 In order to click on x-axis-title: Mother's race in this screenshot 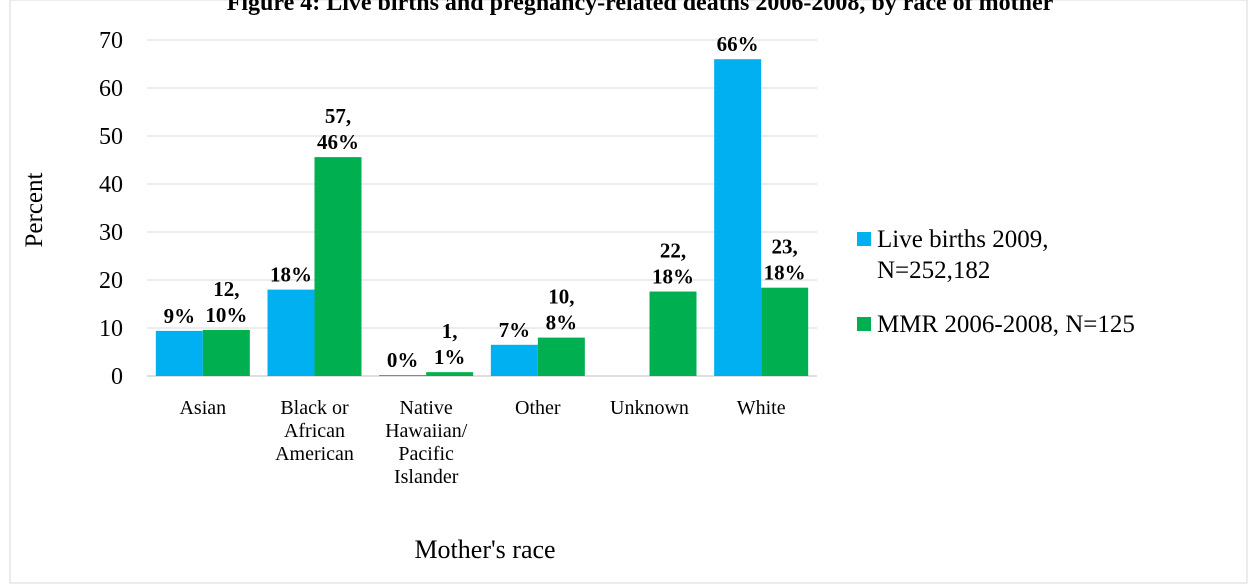, I will do `click(484, 549)`.